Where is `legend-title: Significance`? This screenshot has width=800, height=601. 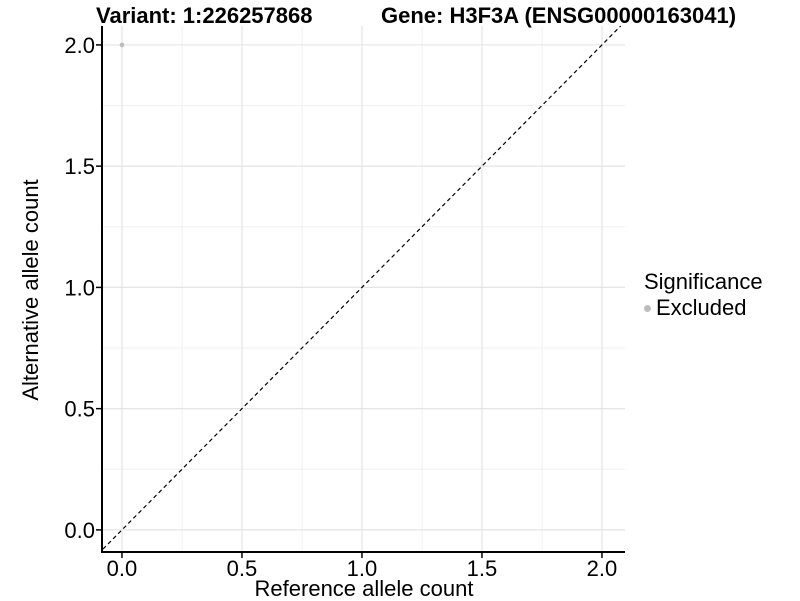 legend-title: Significance is located at coordinates (703, 281).